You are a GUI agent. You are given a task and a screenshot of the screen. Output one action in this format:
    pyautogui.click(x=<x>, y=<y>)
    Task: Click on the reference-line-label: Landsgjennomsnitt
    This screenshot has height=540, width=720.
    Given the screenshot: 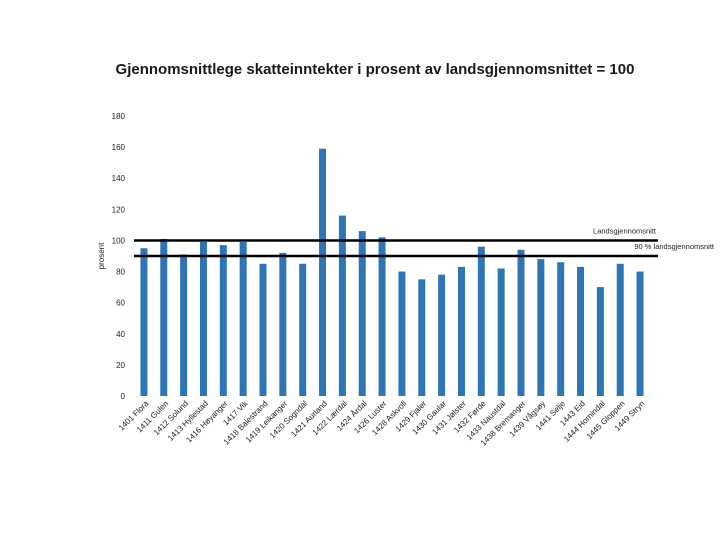 What is the action you would take?
    pyautogui.click(x=625, y=230)
    